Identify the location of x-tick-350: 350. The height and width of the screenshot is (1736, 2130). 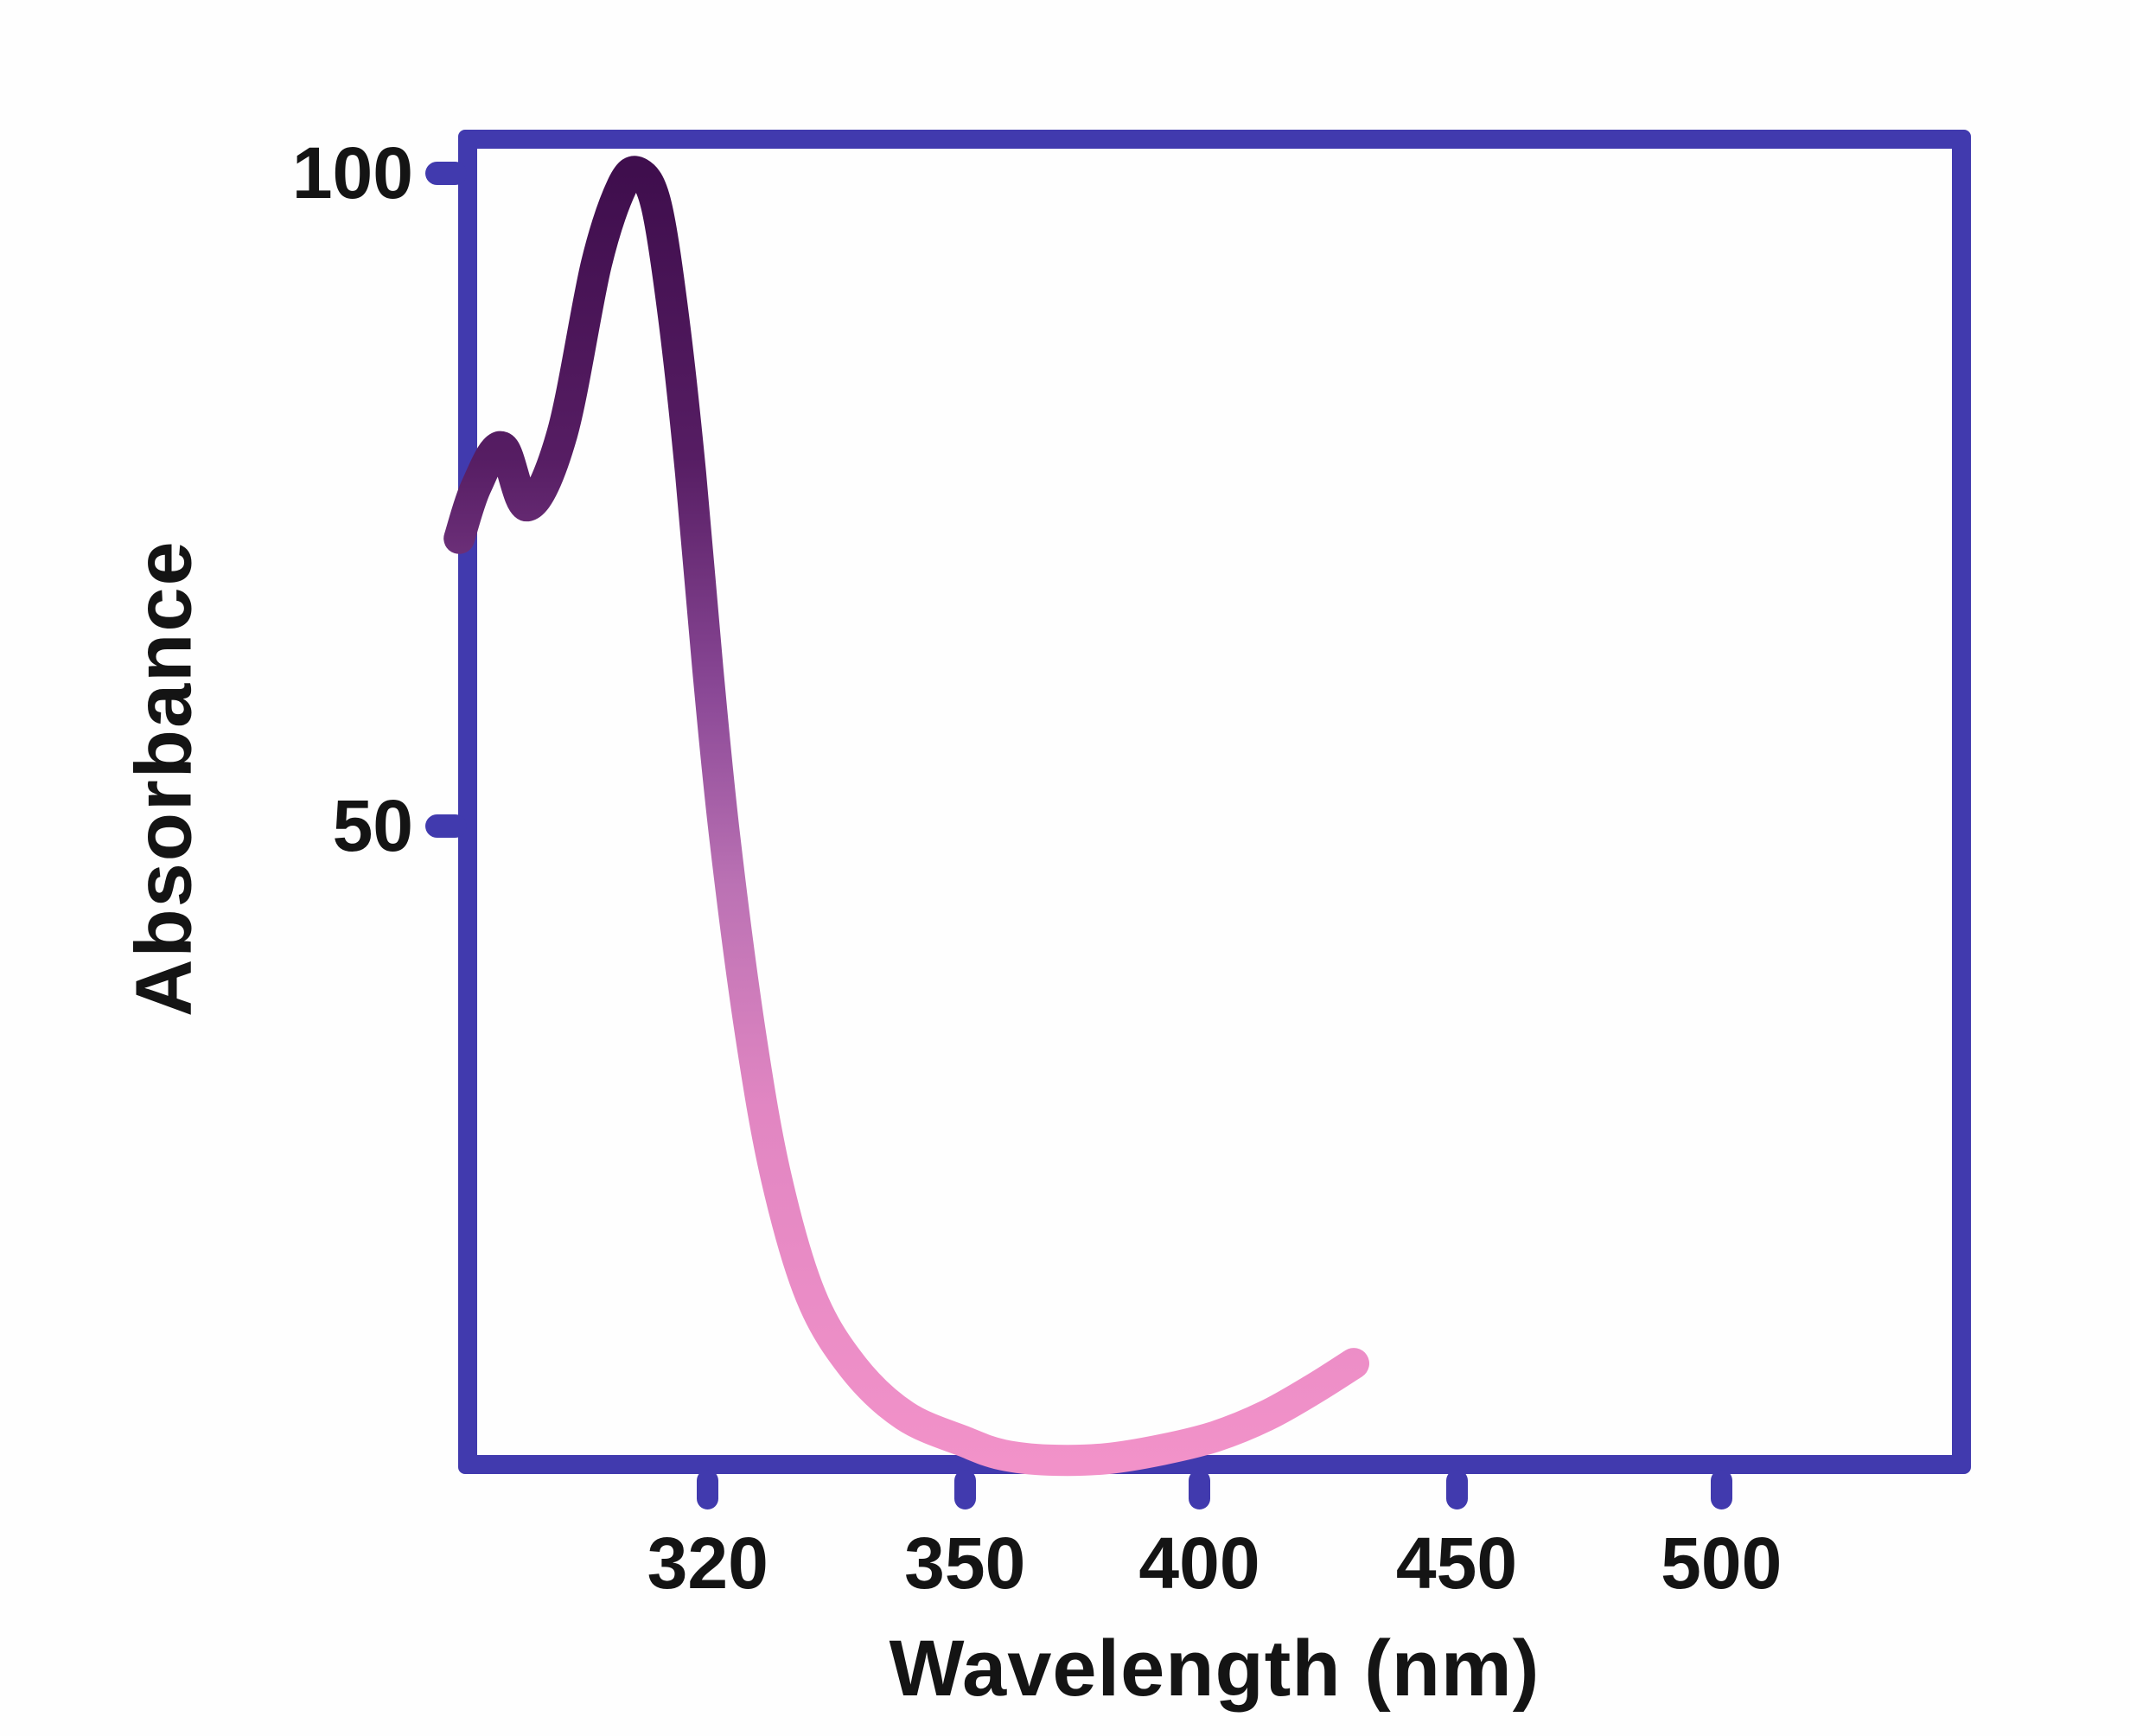
(965, 1534).